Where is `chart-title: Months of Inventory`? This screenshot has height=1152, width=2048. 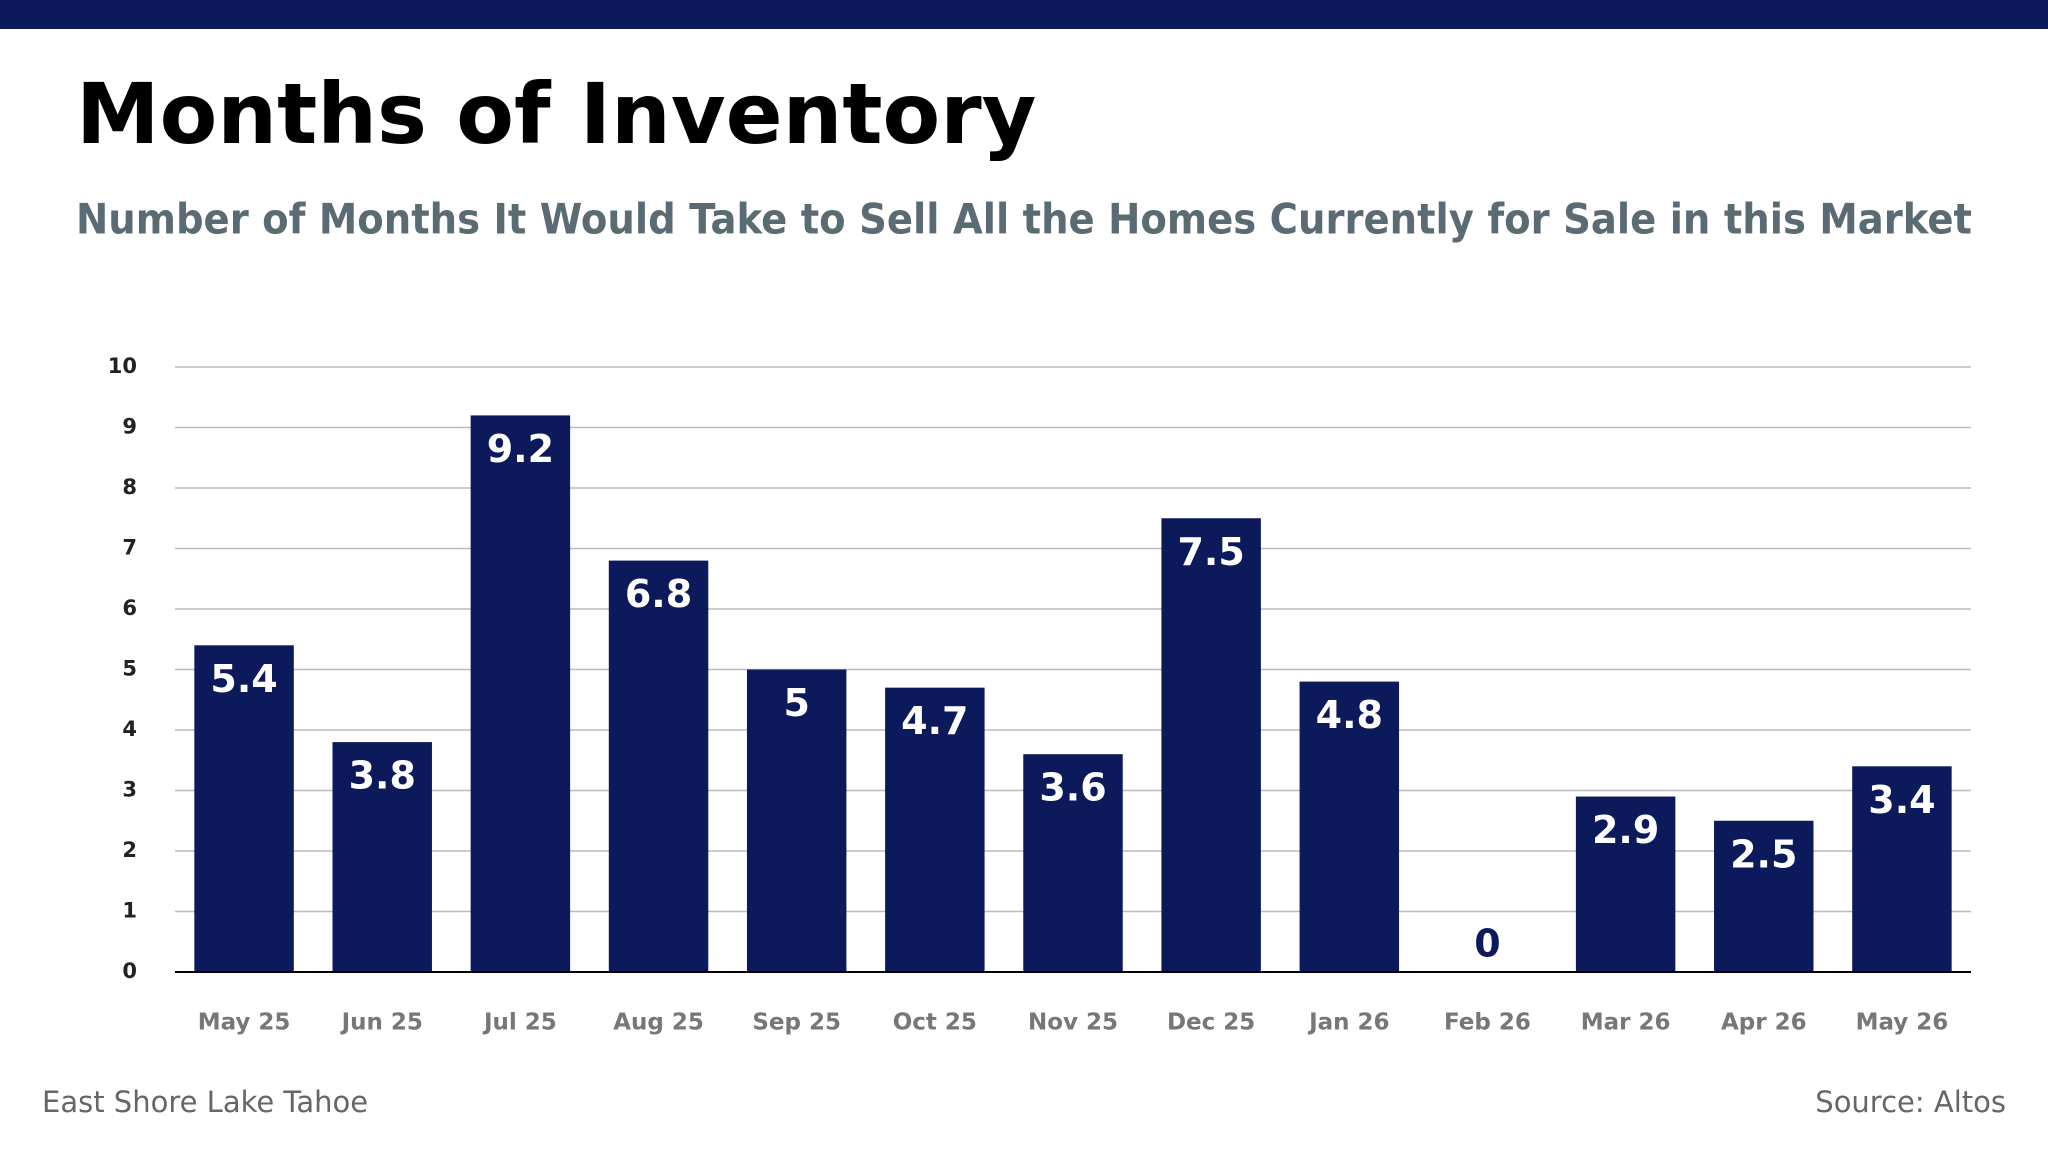
chart-title: Months of Inventory is located at coordinates (556, 114).